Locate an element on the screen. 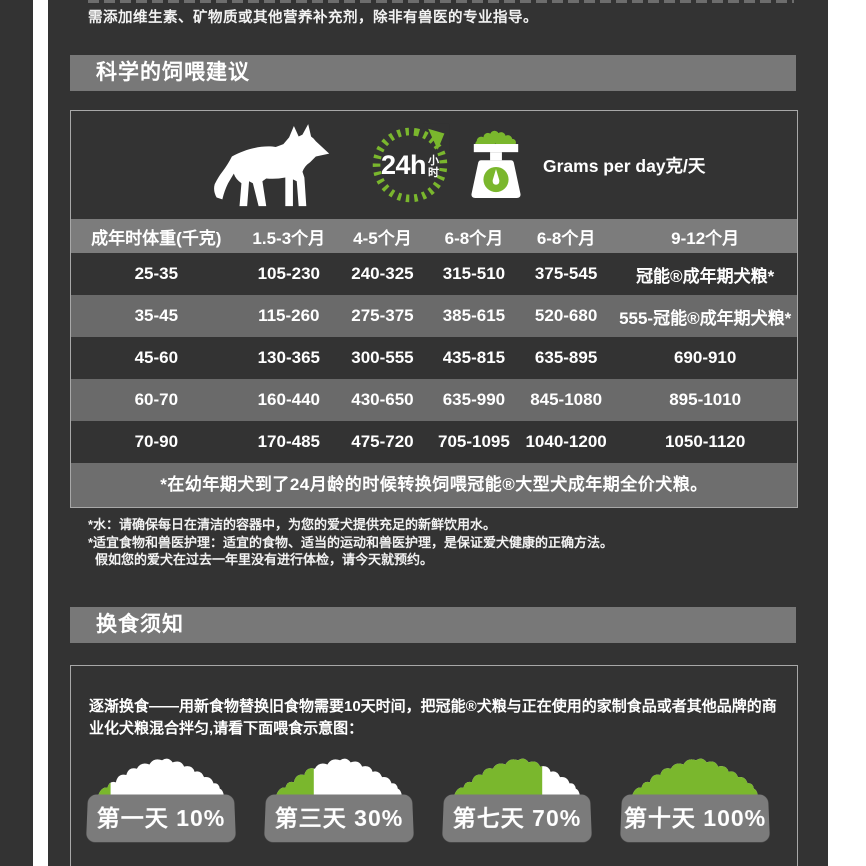  step-label: 第十天 100% is located at coordinates (695, 818).